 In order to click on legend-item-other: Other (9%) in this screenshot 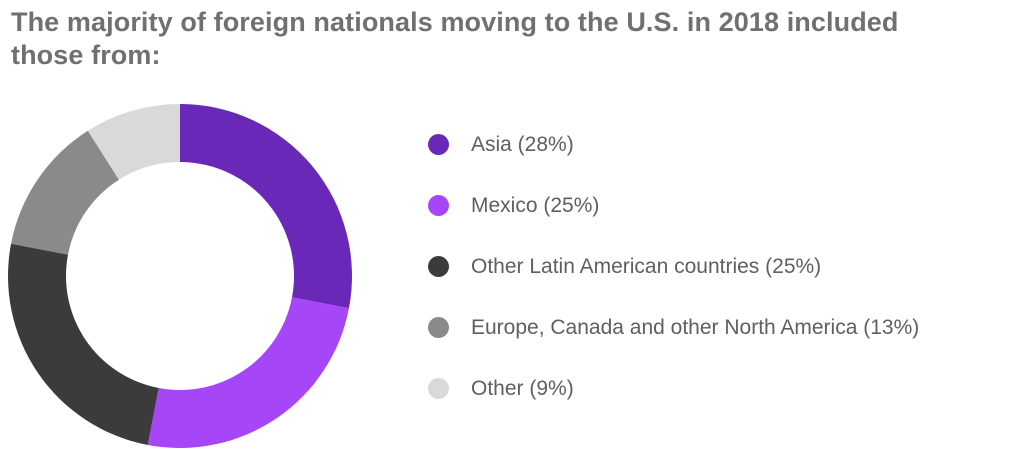, I will do `click(673, 388)`.